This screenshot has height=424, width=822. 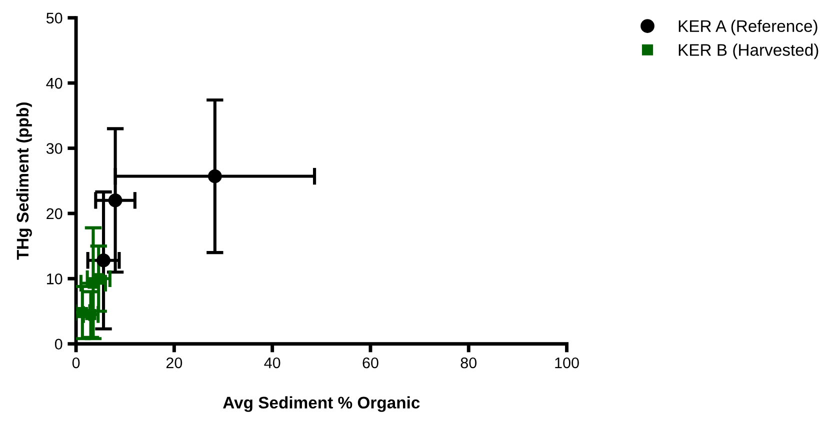 What do you see at coordinates (54, 148) in the screenshot?
I see `y-tick-label: 30` at bounding box center [54, 148].